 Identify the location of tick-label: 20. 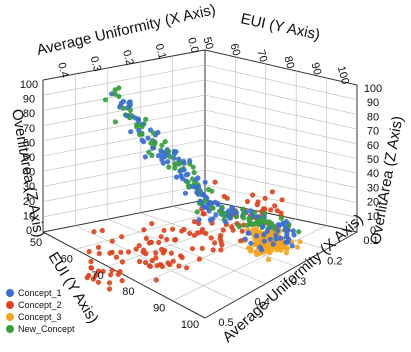
(373, 203).